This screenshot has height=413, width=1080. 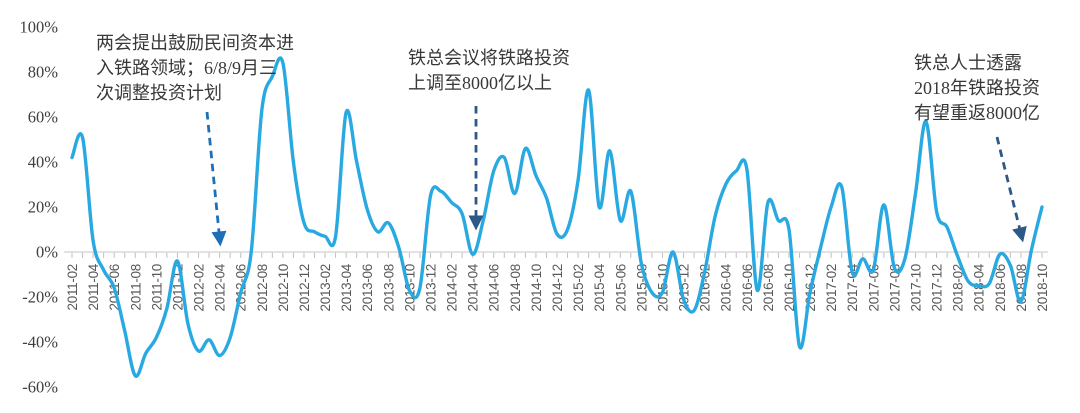 What do you see at coordinates (915, 287) in the screenshot?
I see `x-axis-label: 2017-10` at bounding box center [915, 287].